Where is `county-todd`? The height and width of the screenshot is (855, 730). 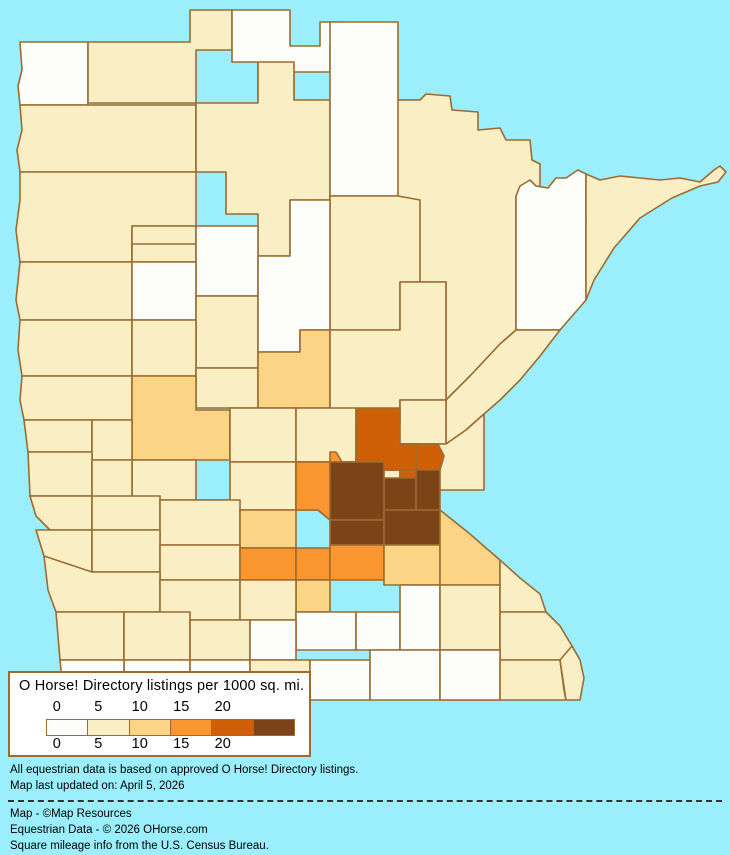
county-todd is located at coordinates (263, 435).